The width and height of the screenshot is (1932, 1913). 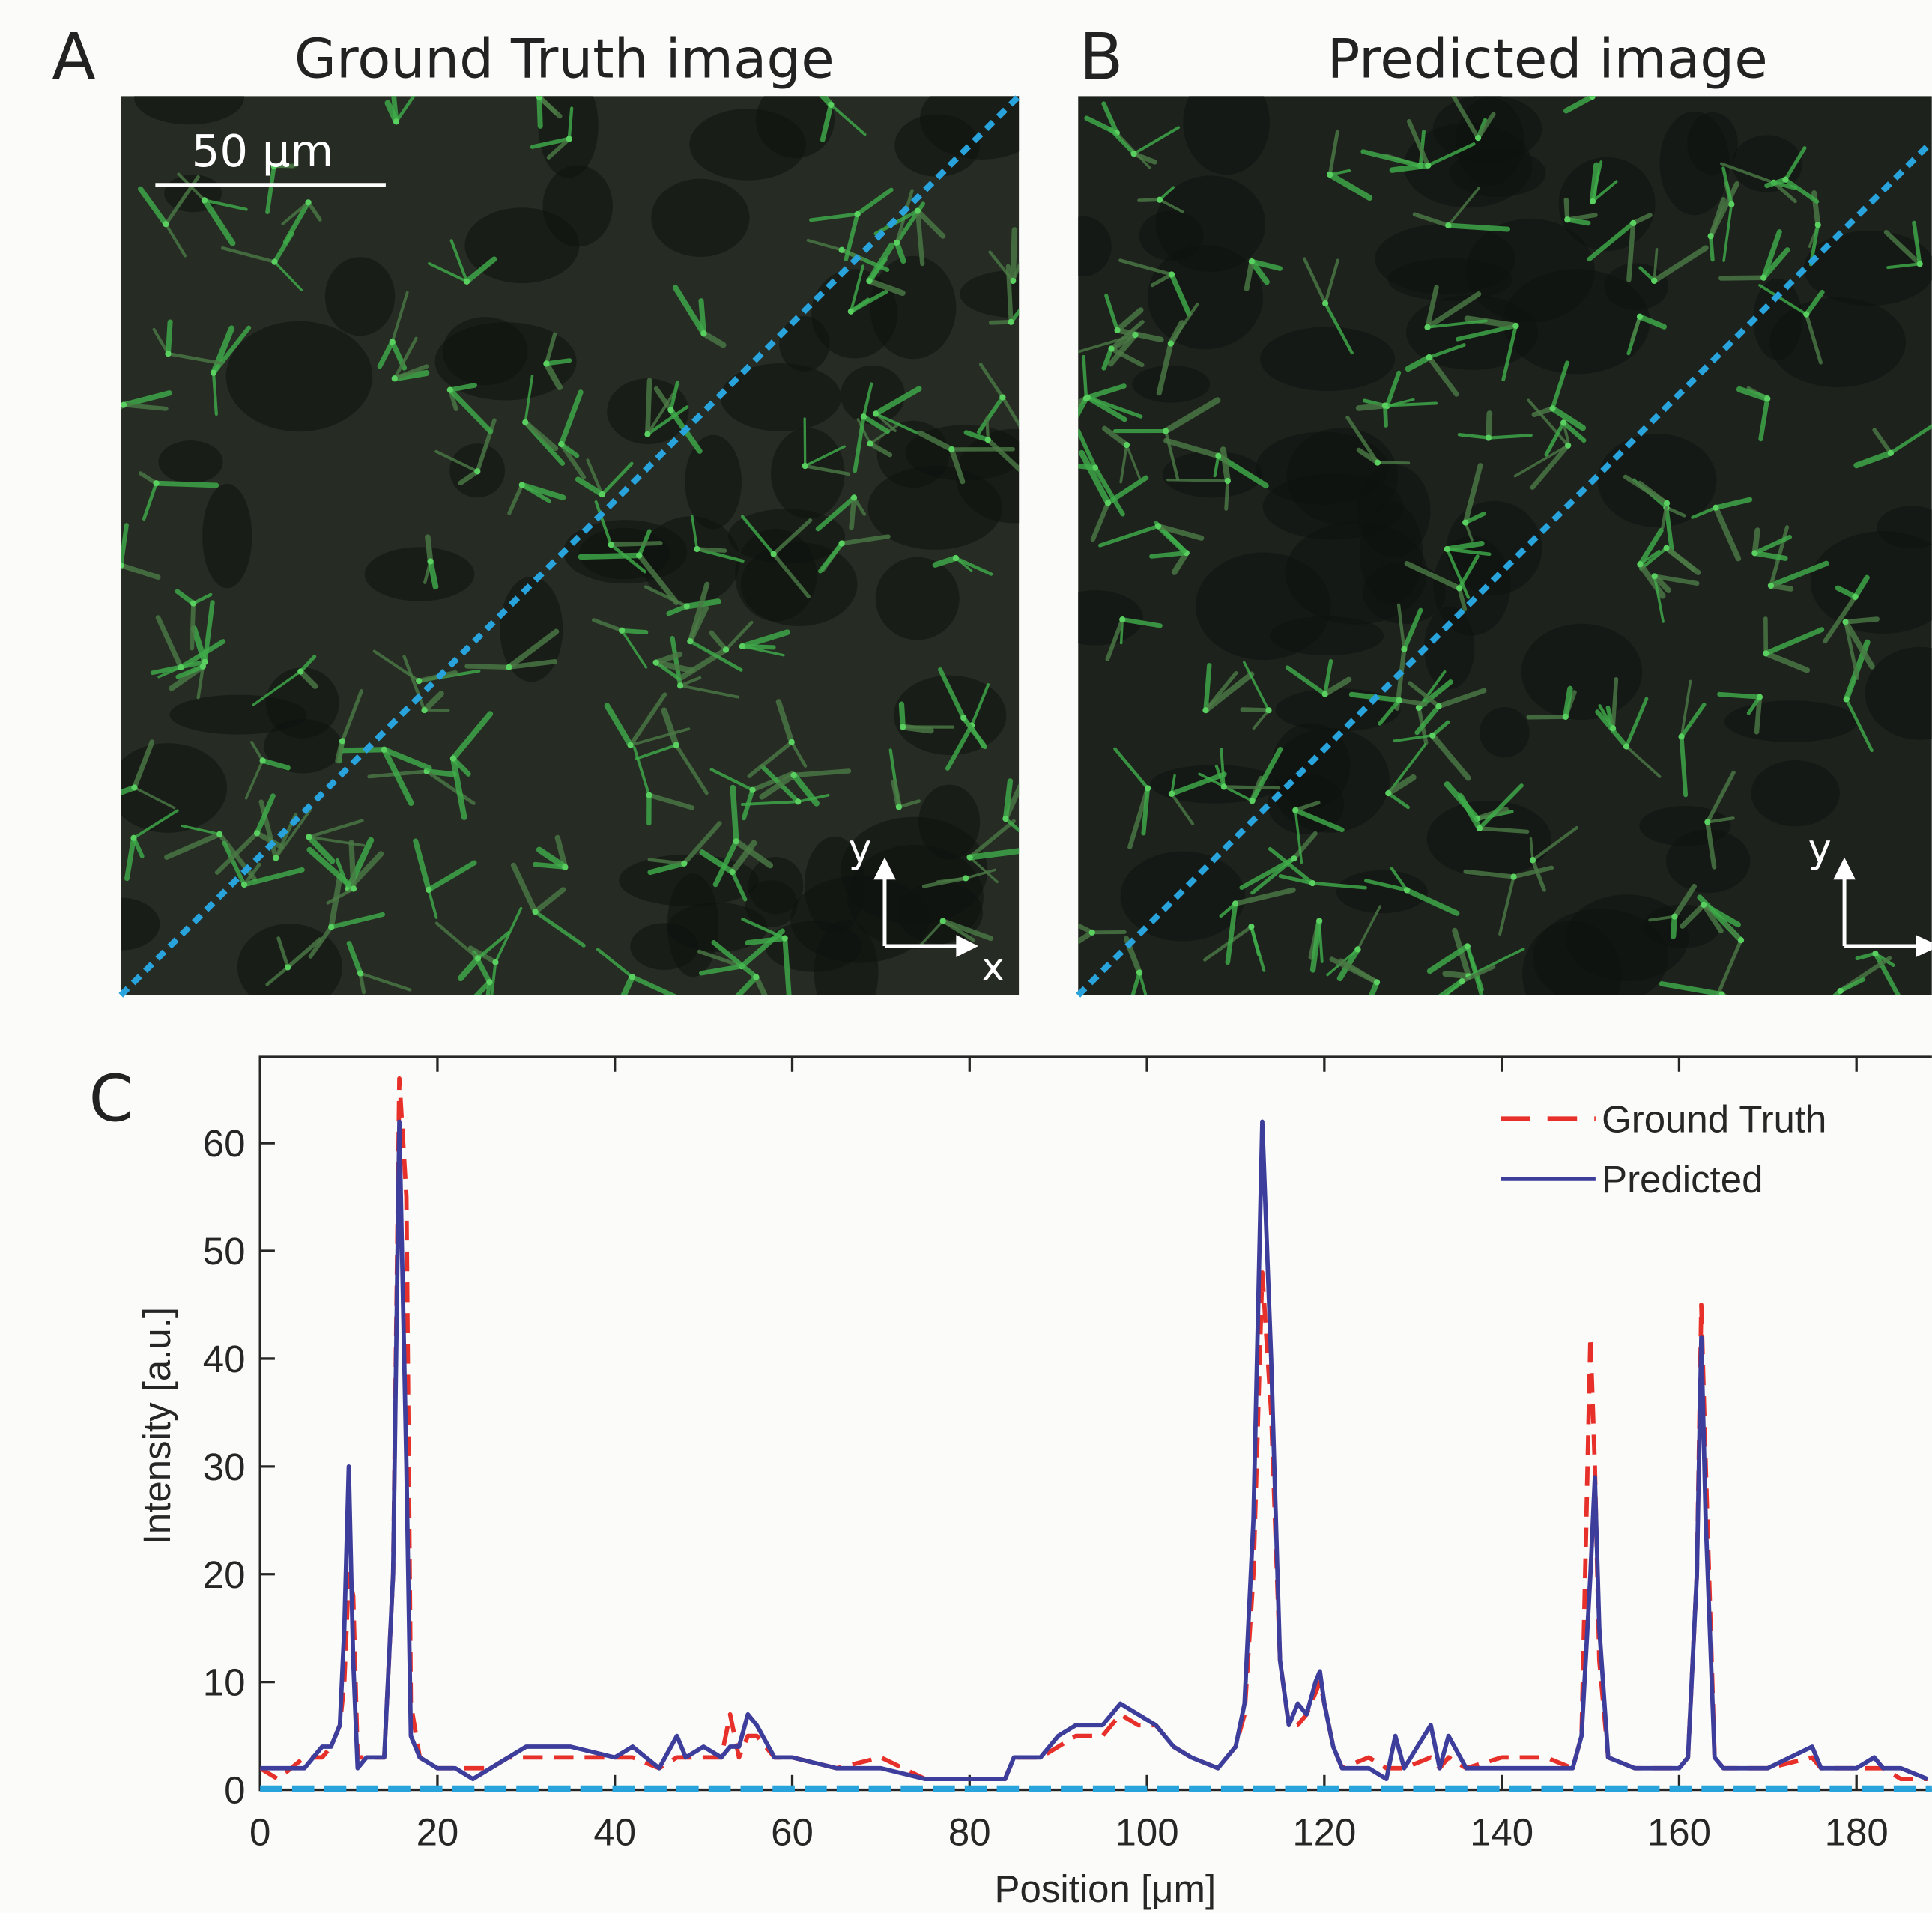 I want to click on x-axis-label: Position [μm], so click(x=1106, y=1888).